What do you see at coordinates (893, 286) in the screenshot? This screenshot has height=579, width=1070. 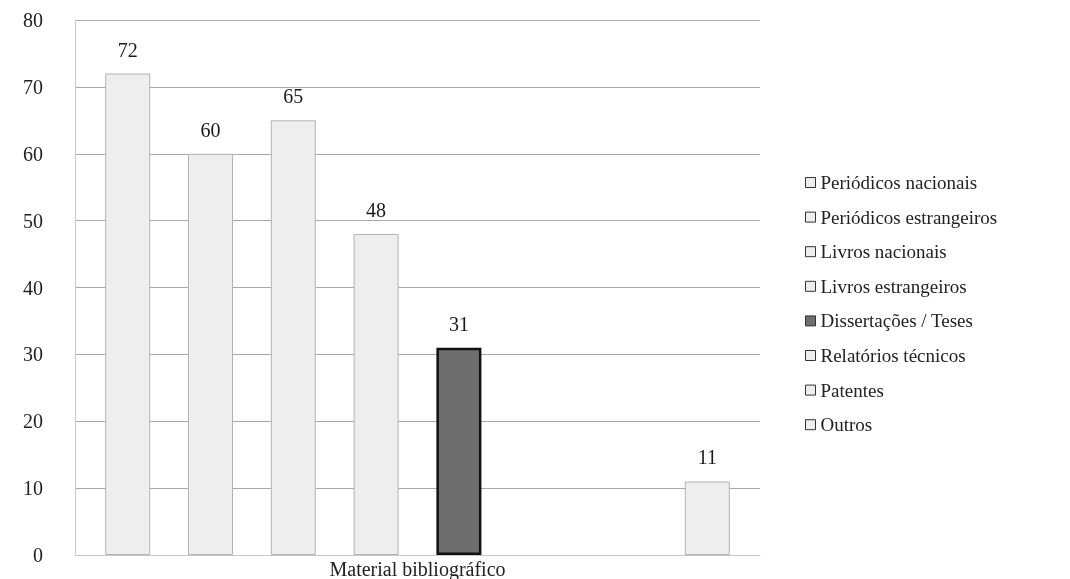 I see `legend-label: Livros estrangeiros` at bounding box center [893, 286].